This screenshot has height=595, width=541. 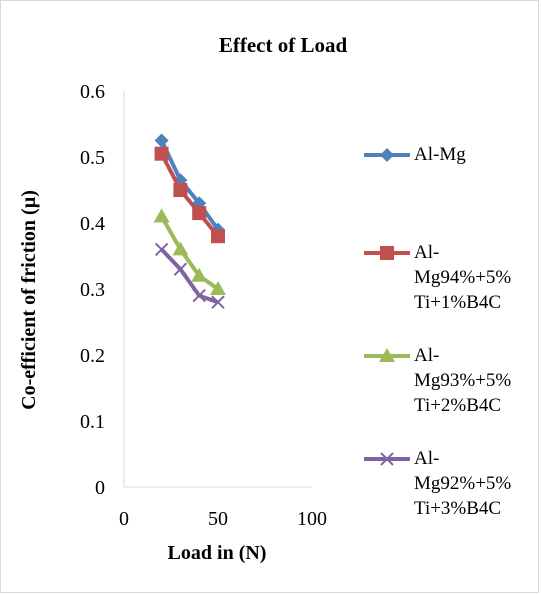 I want to click on y-tick-label: 0.5, so click(x=92, y=158).